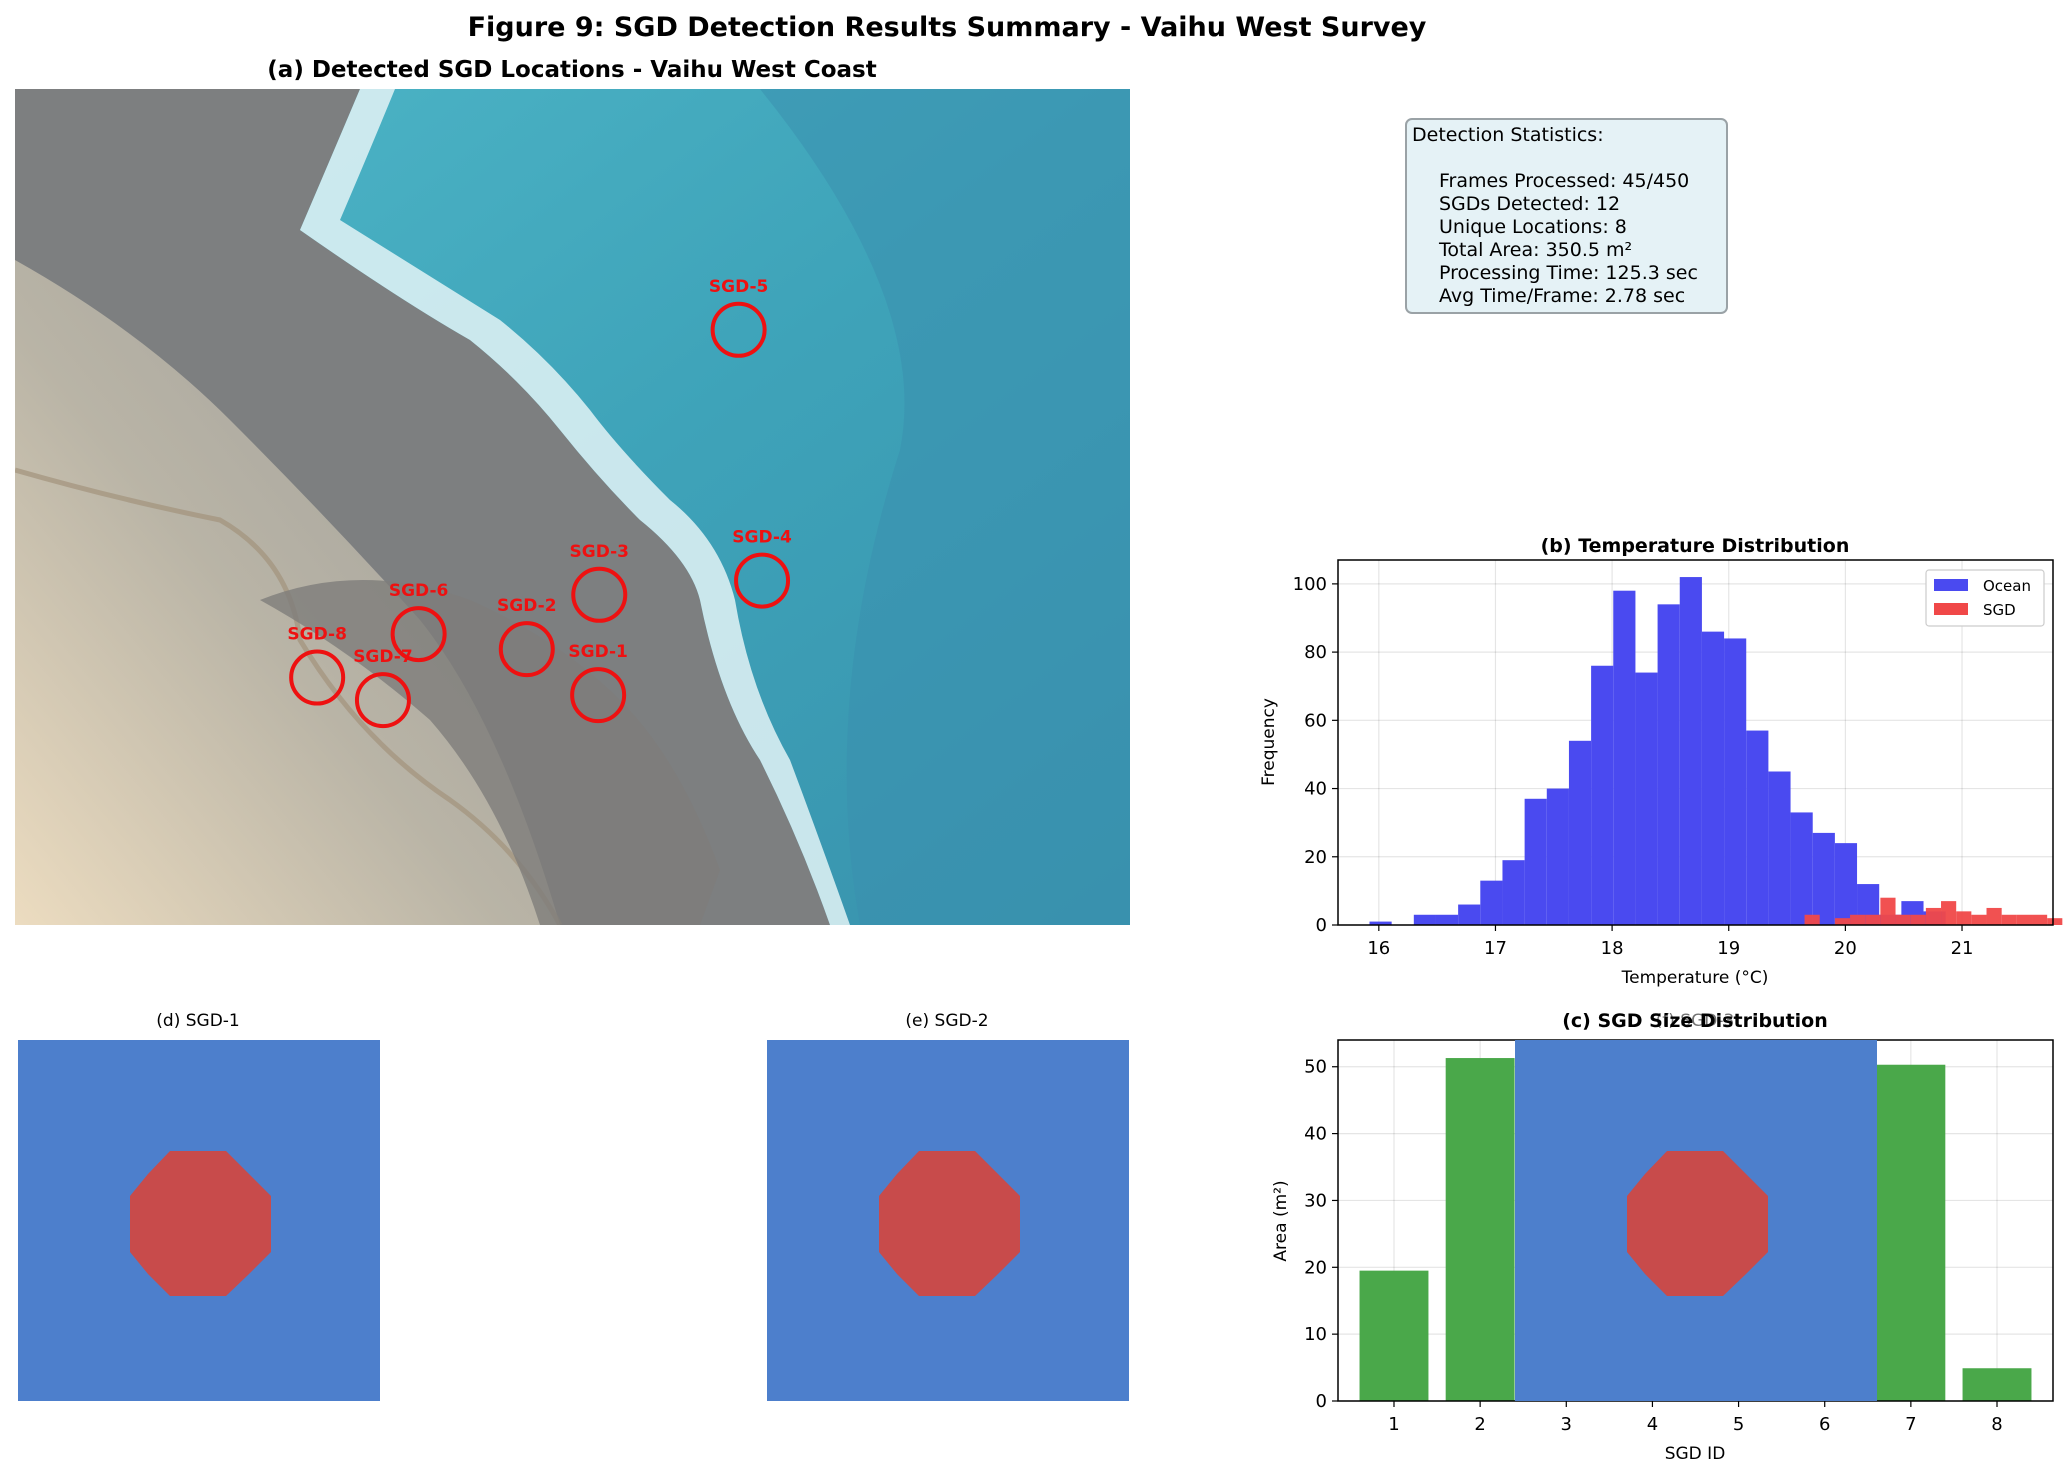  What do you see at coordinates (1566, 1424) in the screenshot?
I see `x-tick-label: 3` at bounding box center [1566, 1424].